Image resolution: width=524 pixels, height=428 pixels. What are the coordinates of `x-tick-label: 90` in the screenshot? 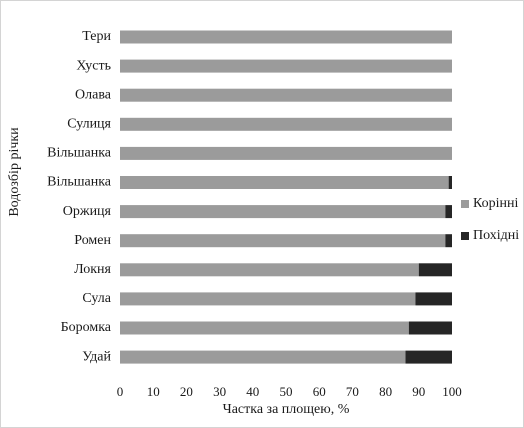 It's located at (418, 391).